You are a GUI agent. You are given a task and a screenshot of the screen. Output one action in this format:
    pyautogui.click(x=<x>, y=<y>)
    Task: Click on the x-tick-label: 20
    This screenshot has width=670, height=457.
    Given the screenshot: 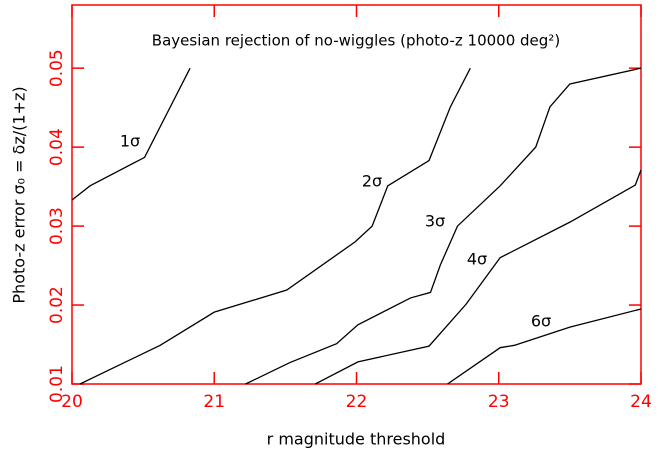 What is the action you would take?
    pyautogui.click(x=72, y=402)
    